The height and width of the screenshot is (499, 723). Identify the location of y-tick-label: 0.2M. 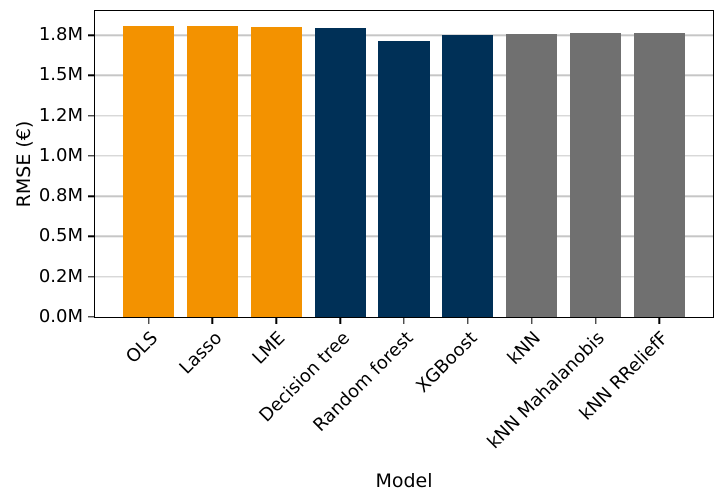
(60, 276).